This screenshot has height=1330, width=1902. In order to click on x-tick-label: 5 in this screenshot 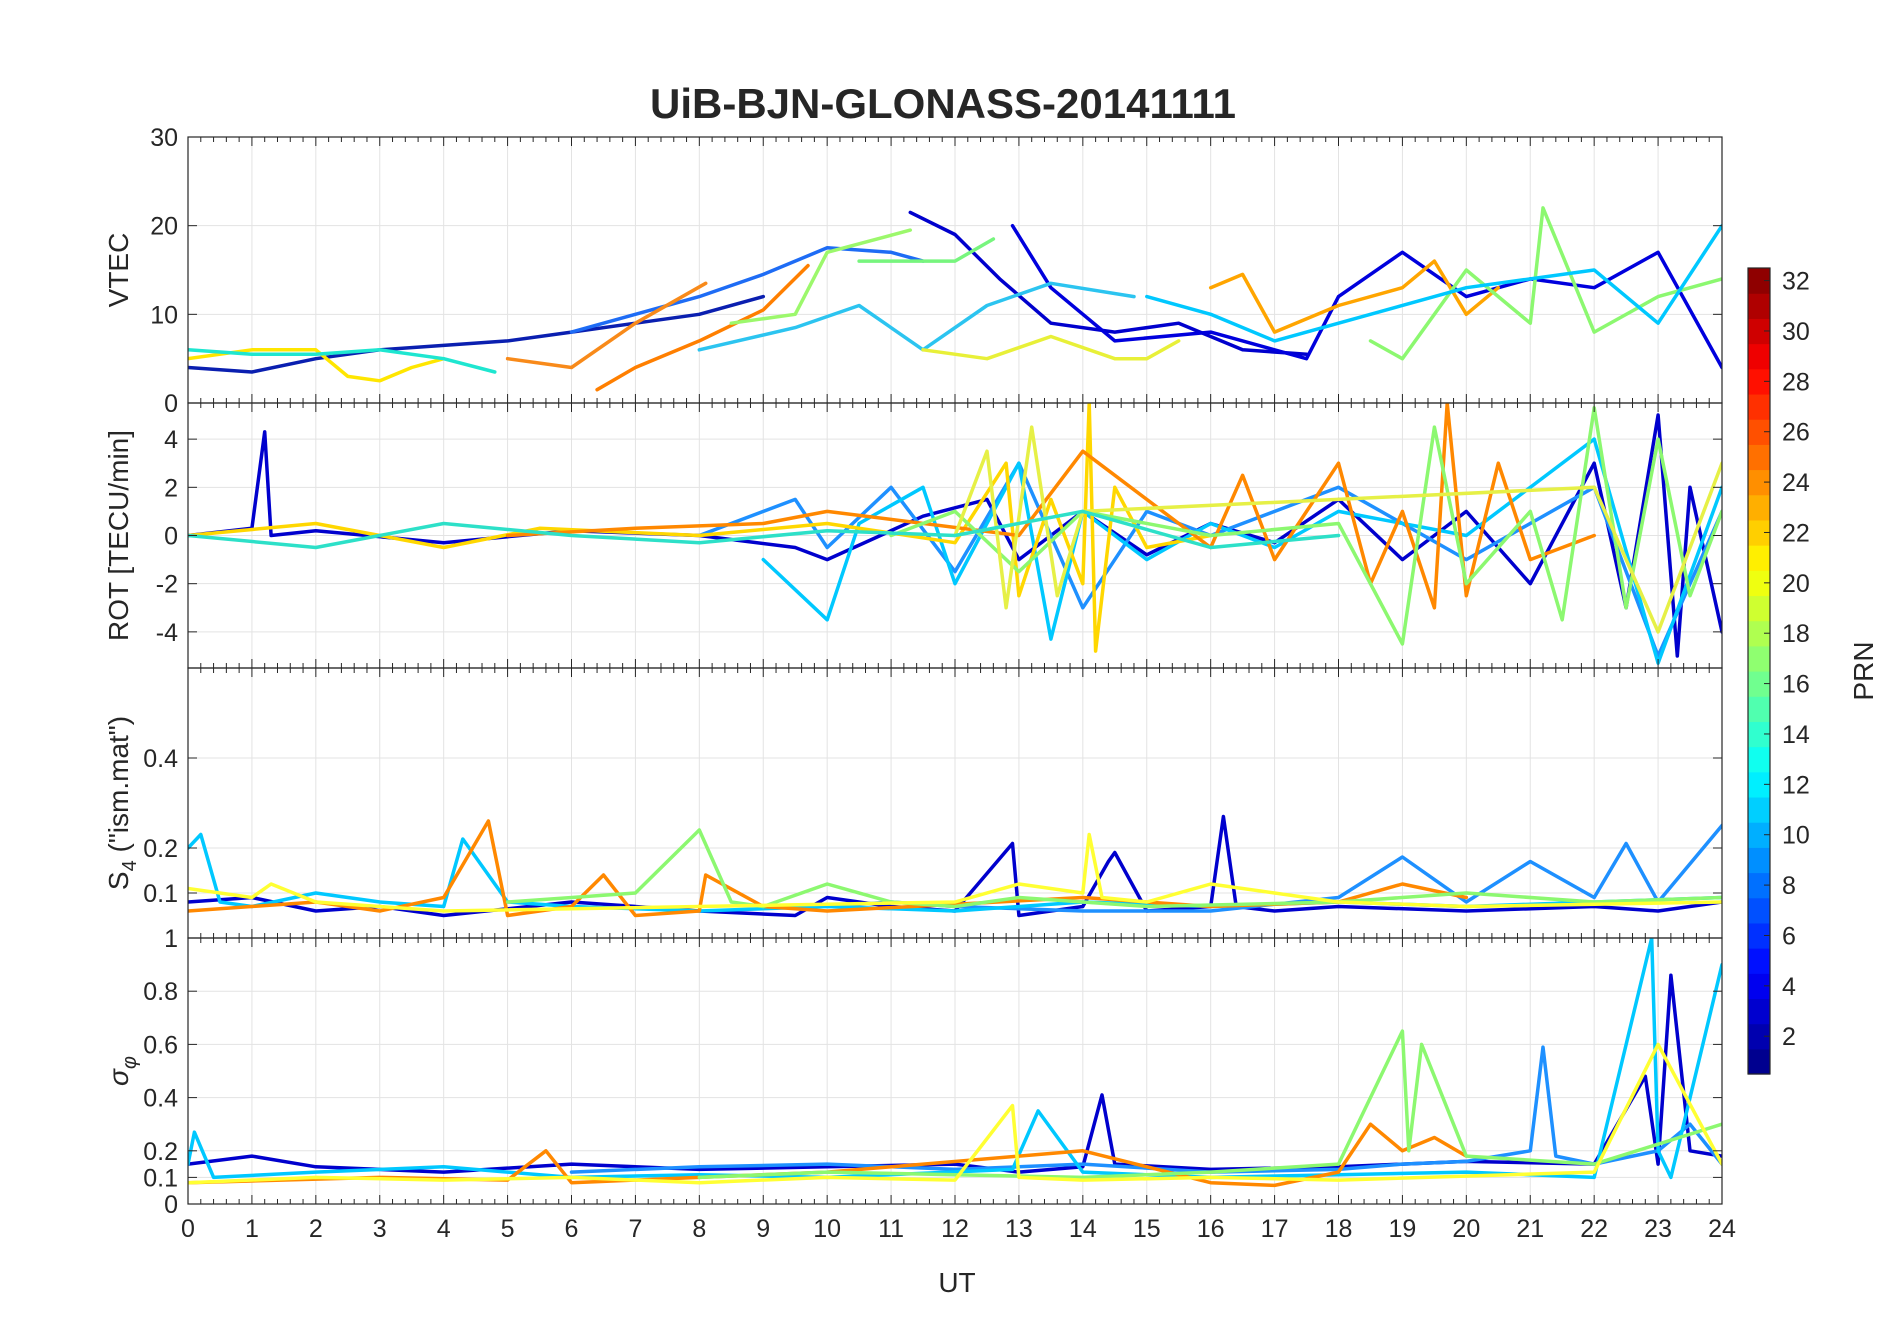, I will do `click(508, 1229)`.